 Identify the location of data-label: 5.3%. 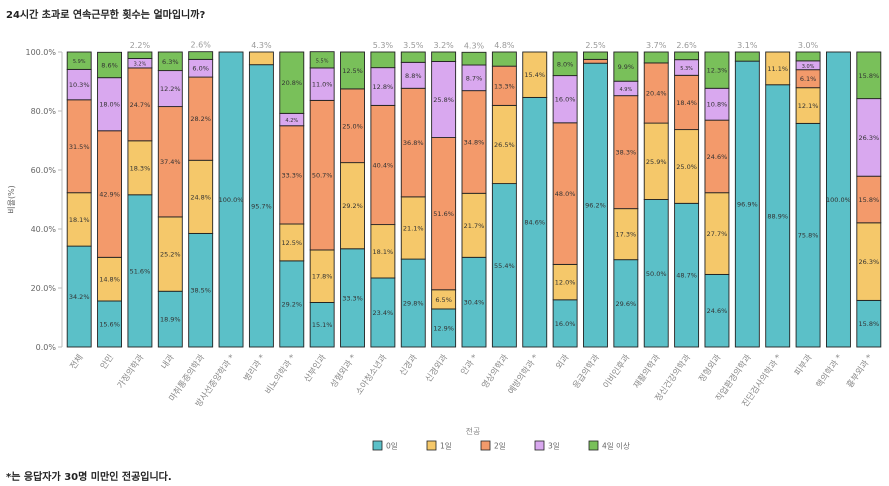
(686, 69).